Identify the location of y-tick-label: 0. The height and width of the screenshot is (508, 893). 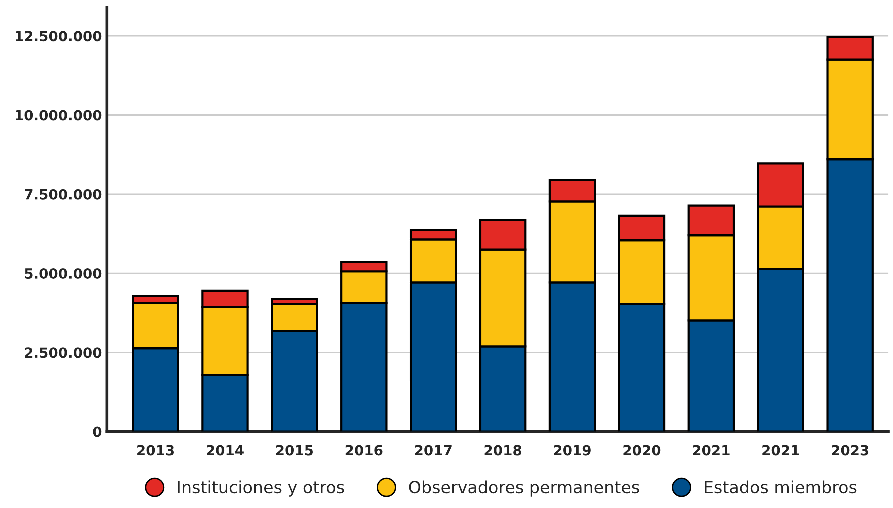
(97, 432).